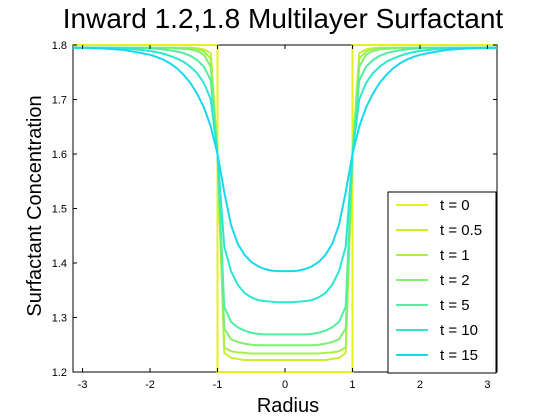 This screenshot has width=560, height=420. What do you see at coordinates (288, 406) in the screenshot?
I see `x-axis-label: Radius` at bounding box center [288, 406].